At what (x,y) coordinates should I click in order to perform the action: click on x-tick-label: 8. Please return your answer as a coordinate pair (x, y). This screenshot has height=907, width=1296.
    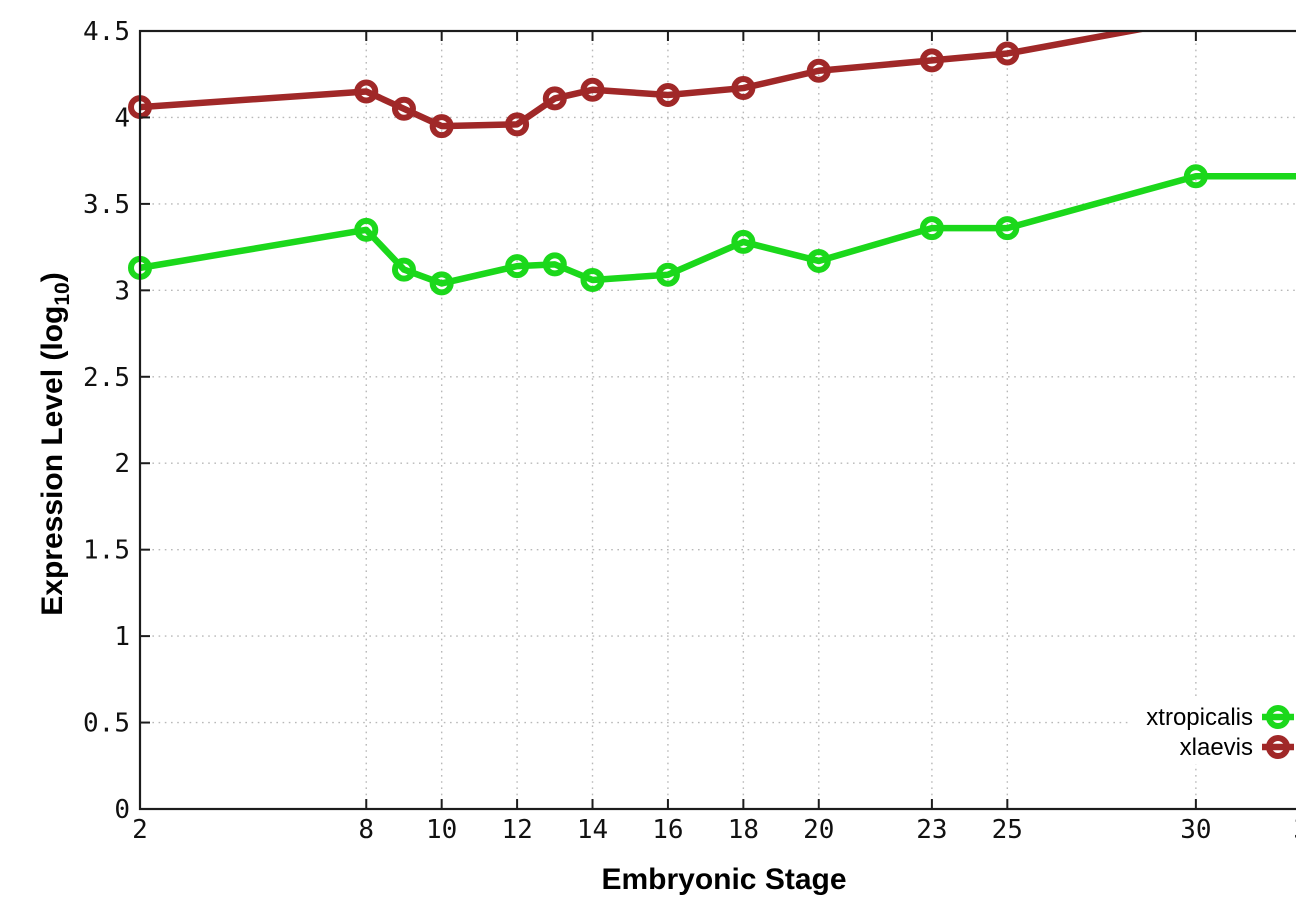
    Looking at the image, I should click on (366, 830).